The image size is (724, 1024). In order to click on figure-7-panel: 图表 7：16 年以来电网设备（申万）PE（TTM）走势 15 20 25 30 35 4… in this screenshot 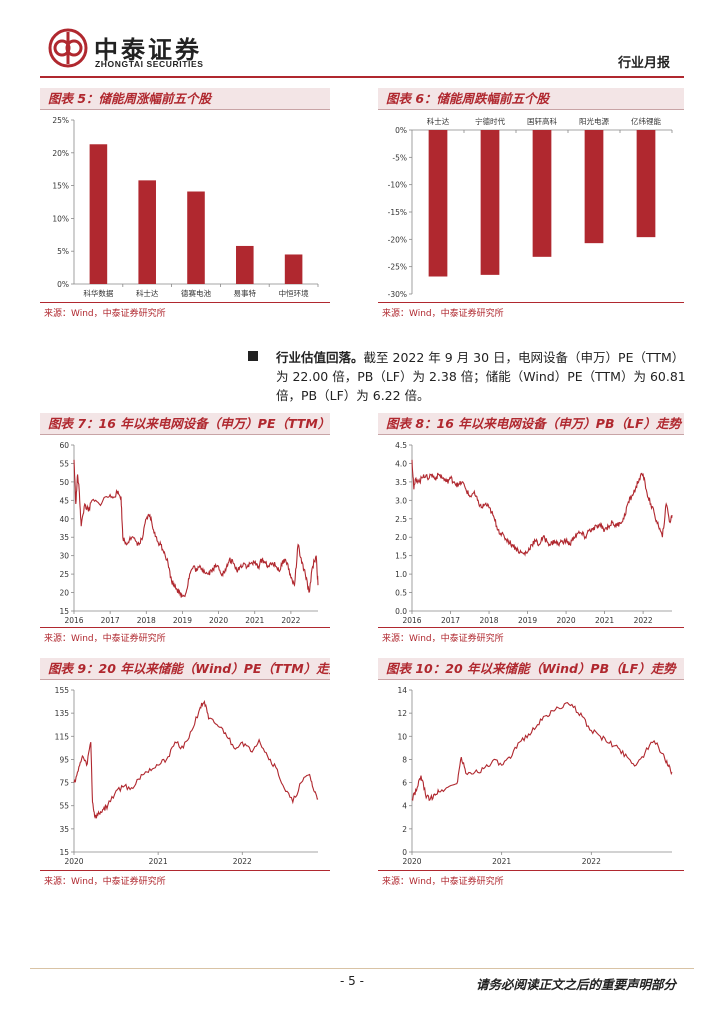, I will do `click(185, 529)`.